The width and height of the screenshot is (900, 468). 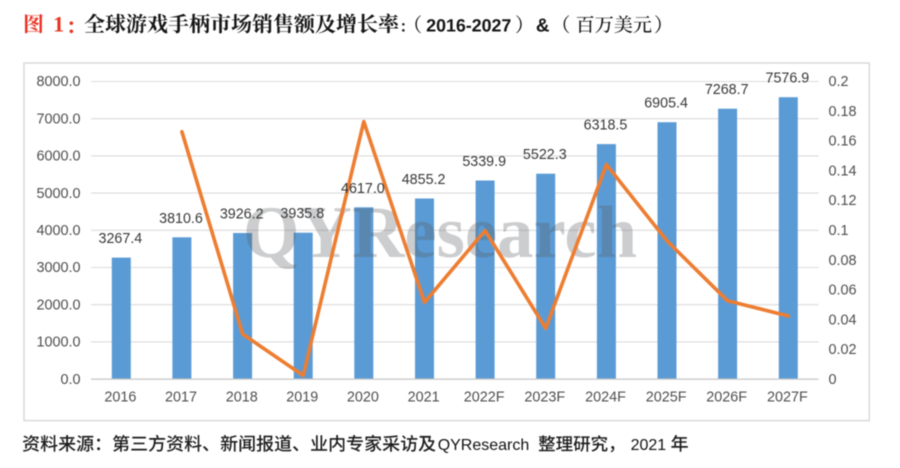 What do you see at coordinates (242, 397) in the screenshot?
I see `svg-text: 2018` at bounding box center [242, 397].